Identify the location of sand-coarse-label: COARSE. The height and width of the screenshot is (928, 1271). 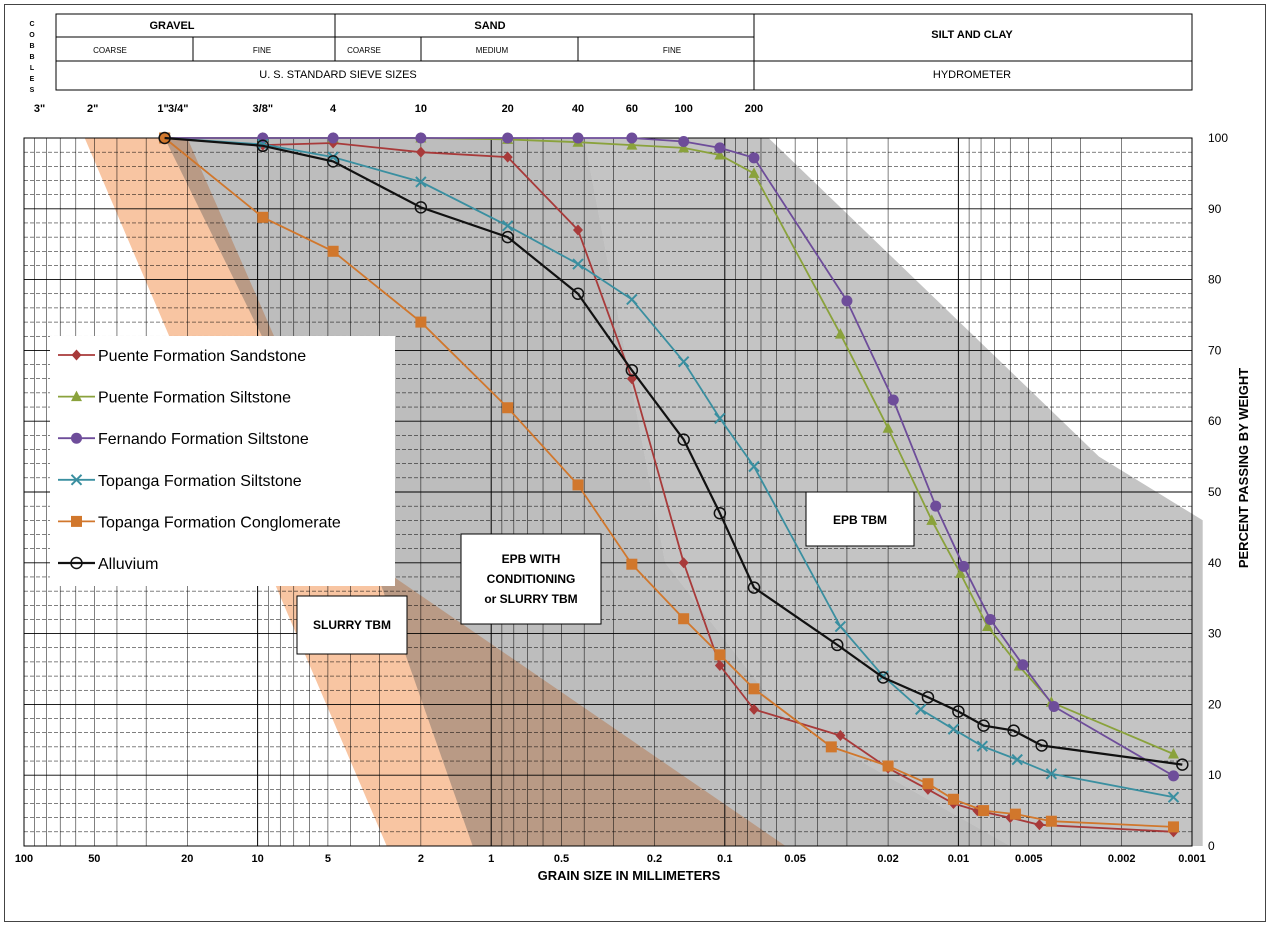
(364, 50).